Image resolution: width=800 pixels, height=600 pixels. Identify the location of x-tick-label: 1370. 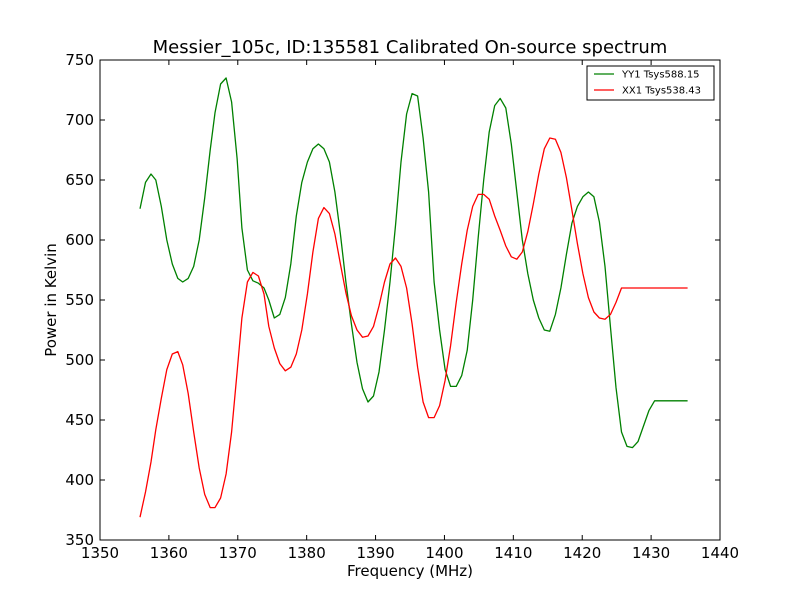
(238, 553).